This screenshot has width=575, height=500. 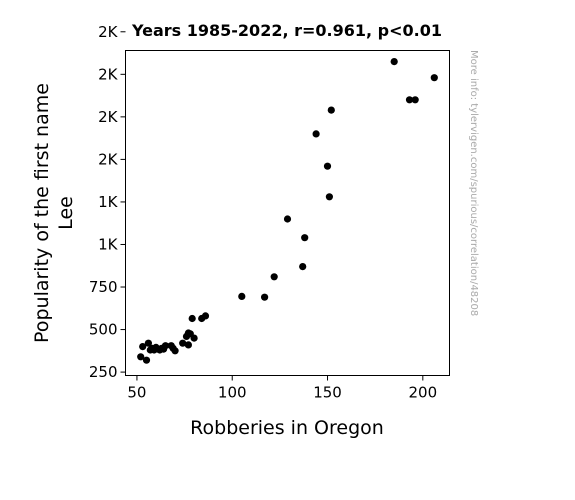 What do you see at coordinates (54, 213) in the screenshot?
I see `y-axis-title: Popularity of the first name Lee` at bounding box center [54, 213].